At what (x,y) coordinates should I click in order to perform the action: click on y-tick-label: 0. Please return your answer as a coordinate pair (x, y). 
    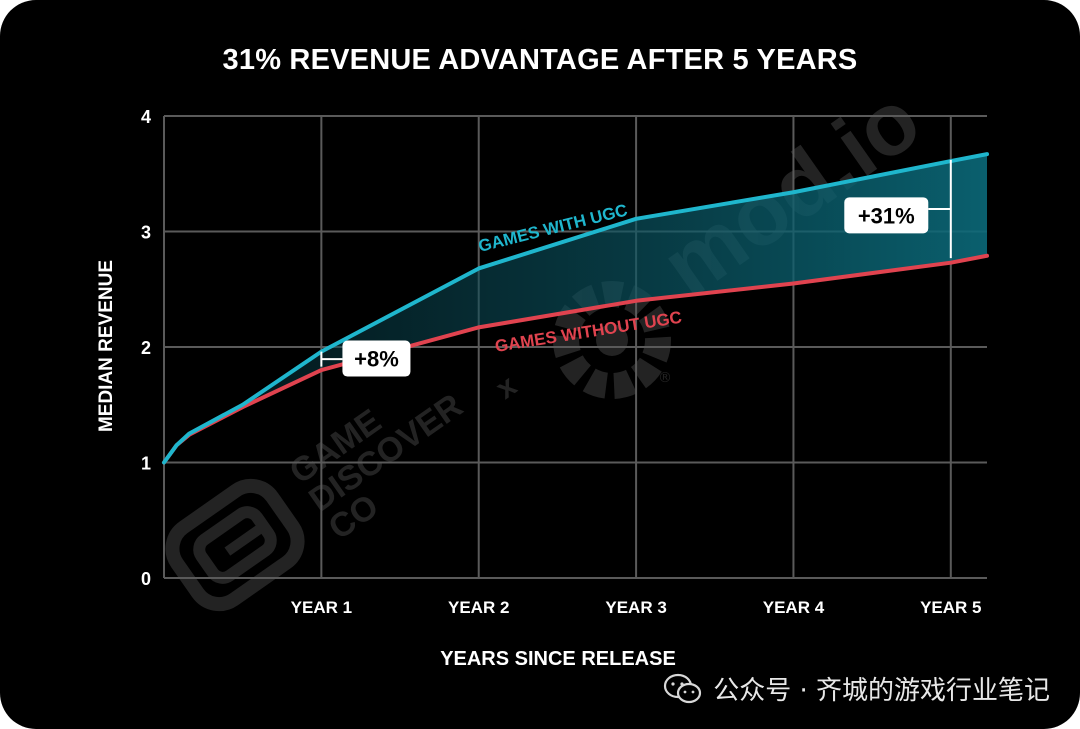
    Looking at the image, I should click on (146, 579).